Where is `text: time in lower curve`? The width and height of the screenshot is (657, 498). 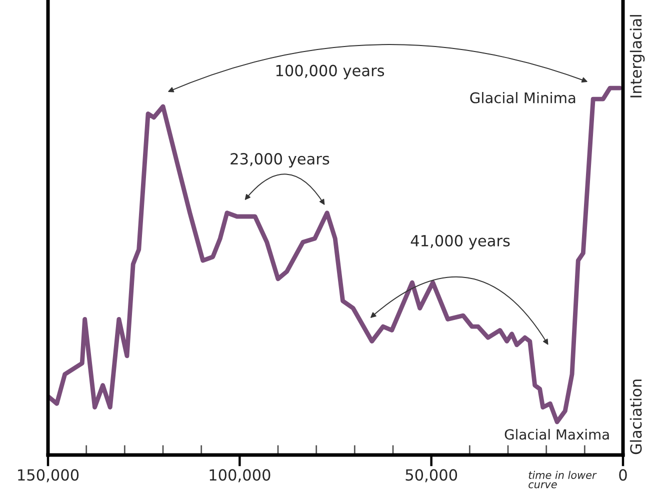
text: time in lower curve is located at coordinates (562, 479).